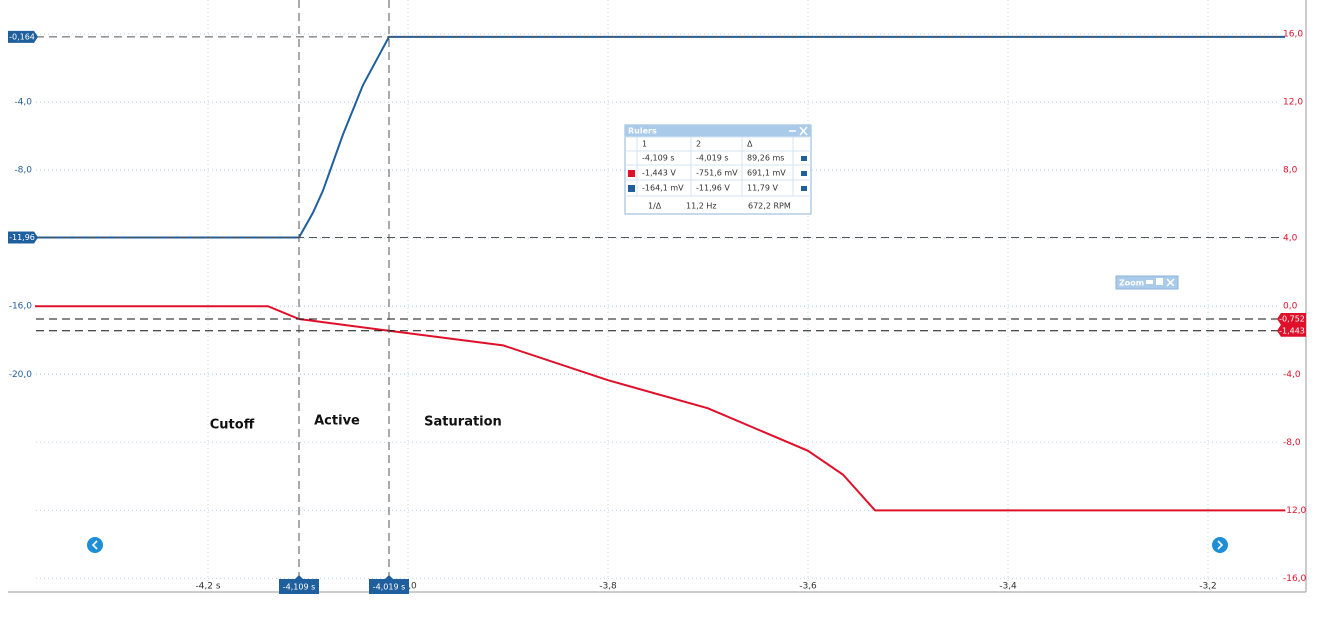 The image size is (1322, 618). Describe the element at coordinates (698, 144) in the screenshot. I see `table-header: 2` at that location.